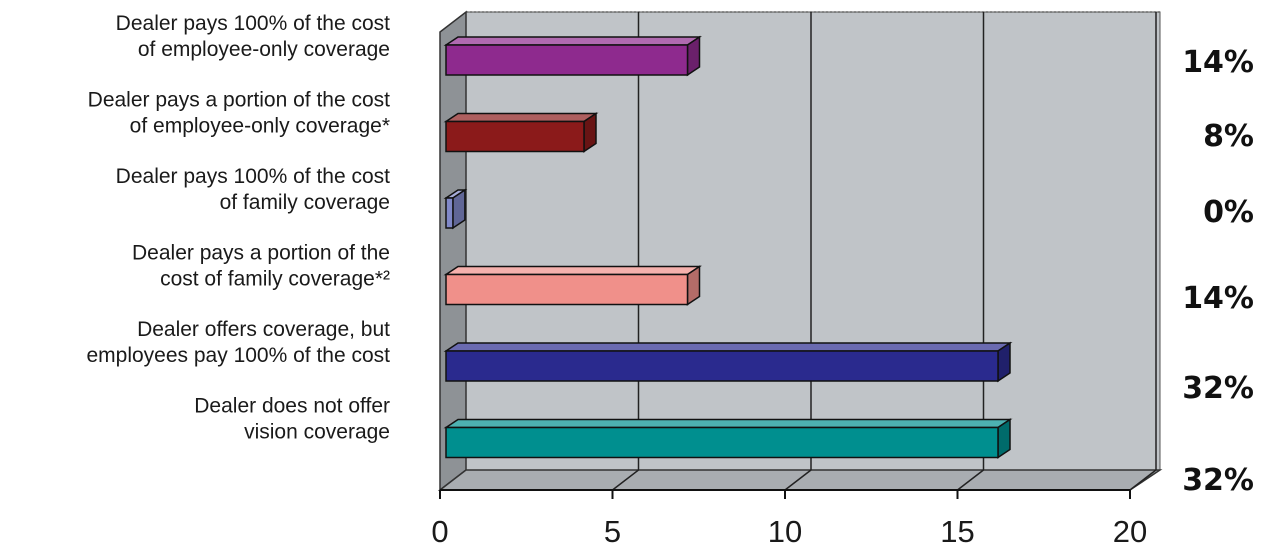 The image size is (1261, 552). What do you see at coordinates (238, 355) in the screenshot?
I see `category-label: employees pay 100% of the cost` at bounding box center [238, 355].